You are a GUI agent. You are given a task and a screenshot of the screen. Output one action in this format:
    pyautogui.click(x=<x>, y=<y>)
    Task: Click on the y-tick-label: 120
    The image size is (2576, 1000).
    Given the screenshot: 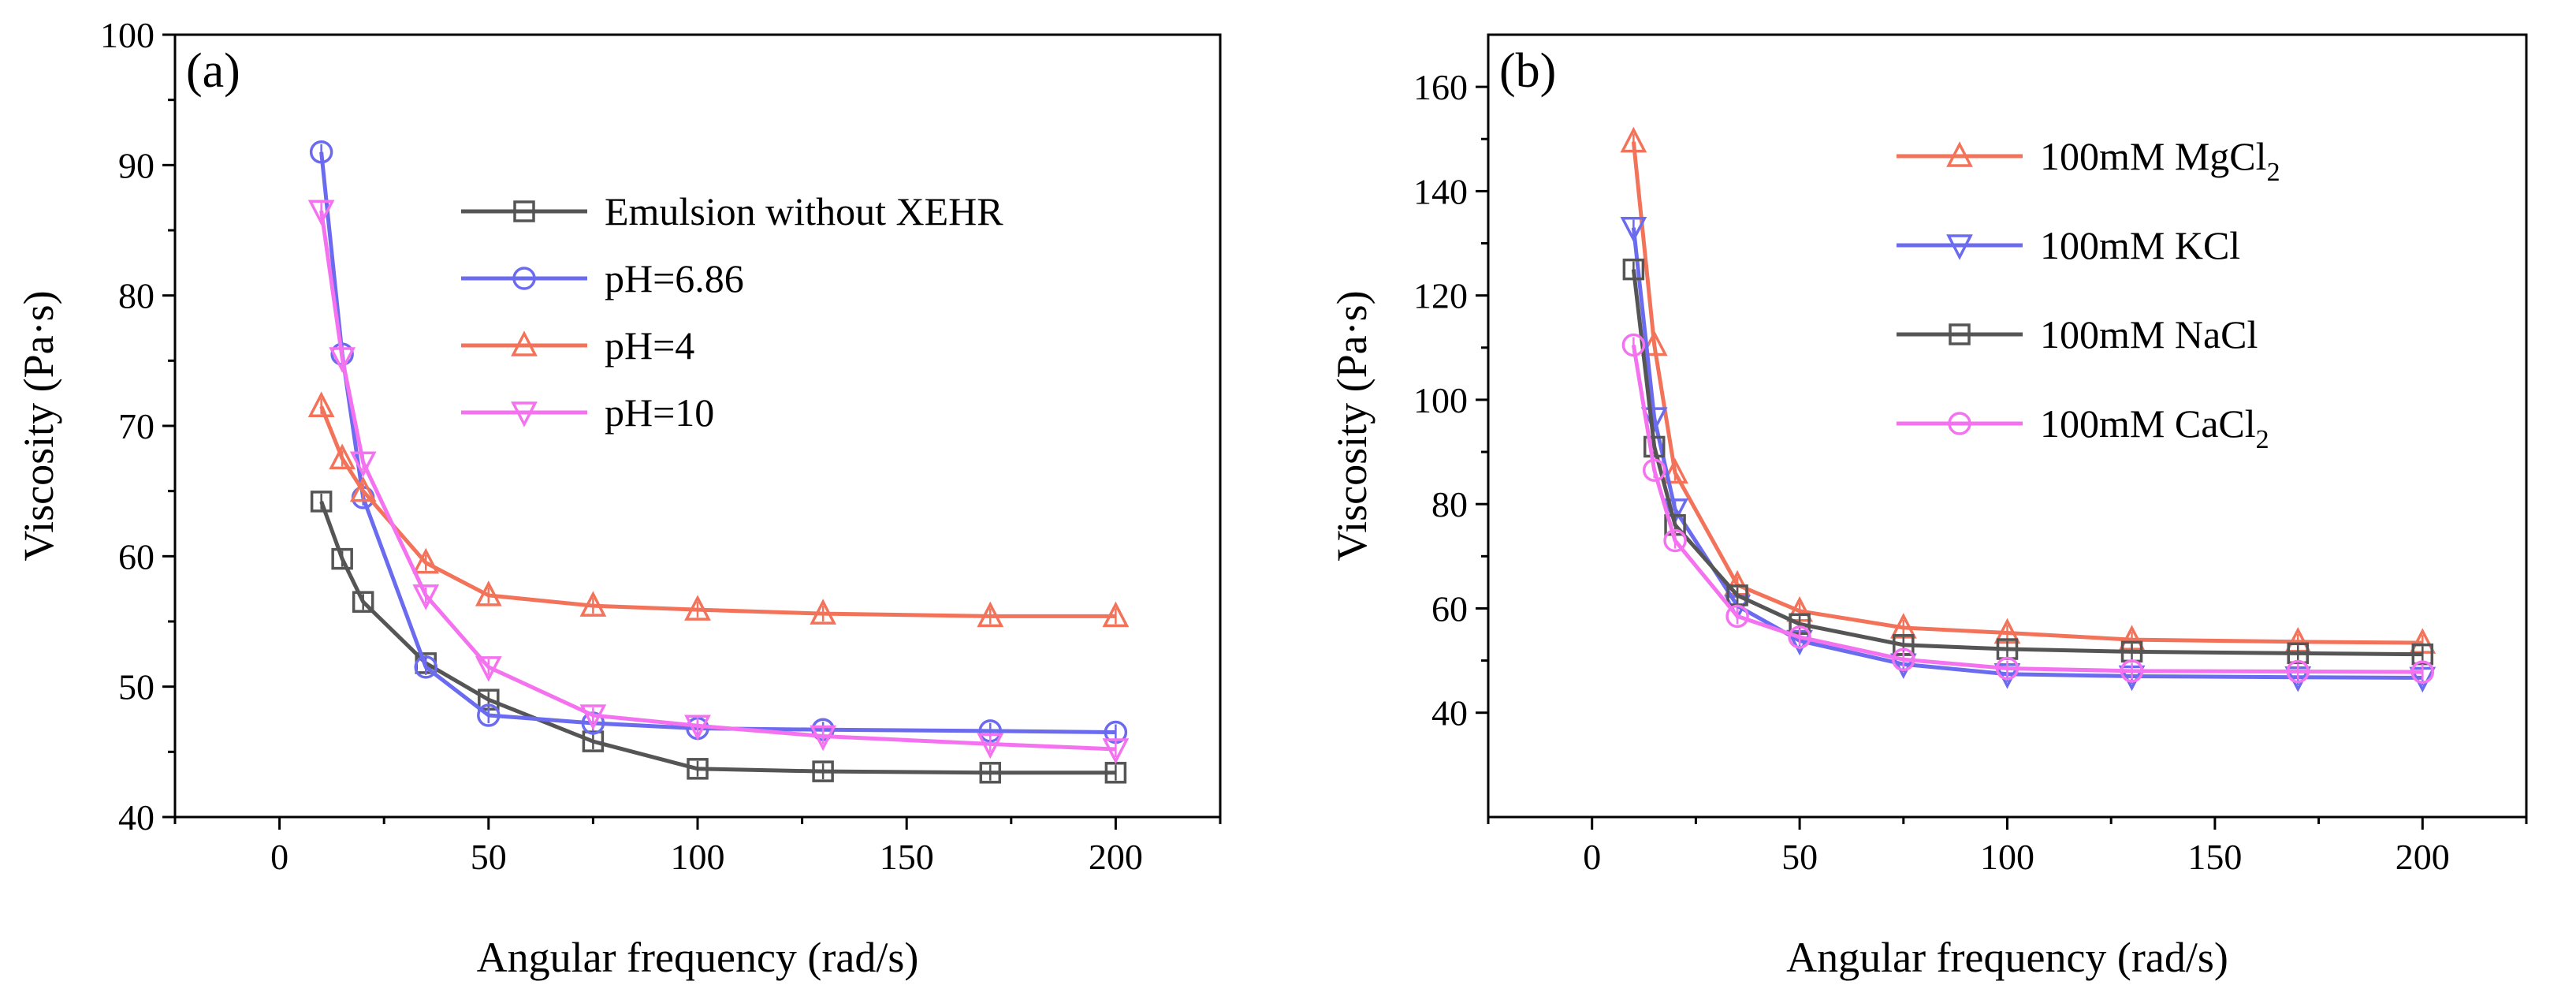 What is the action you would take?
    pyautogui.click(x=1440, y=296)
    